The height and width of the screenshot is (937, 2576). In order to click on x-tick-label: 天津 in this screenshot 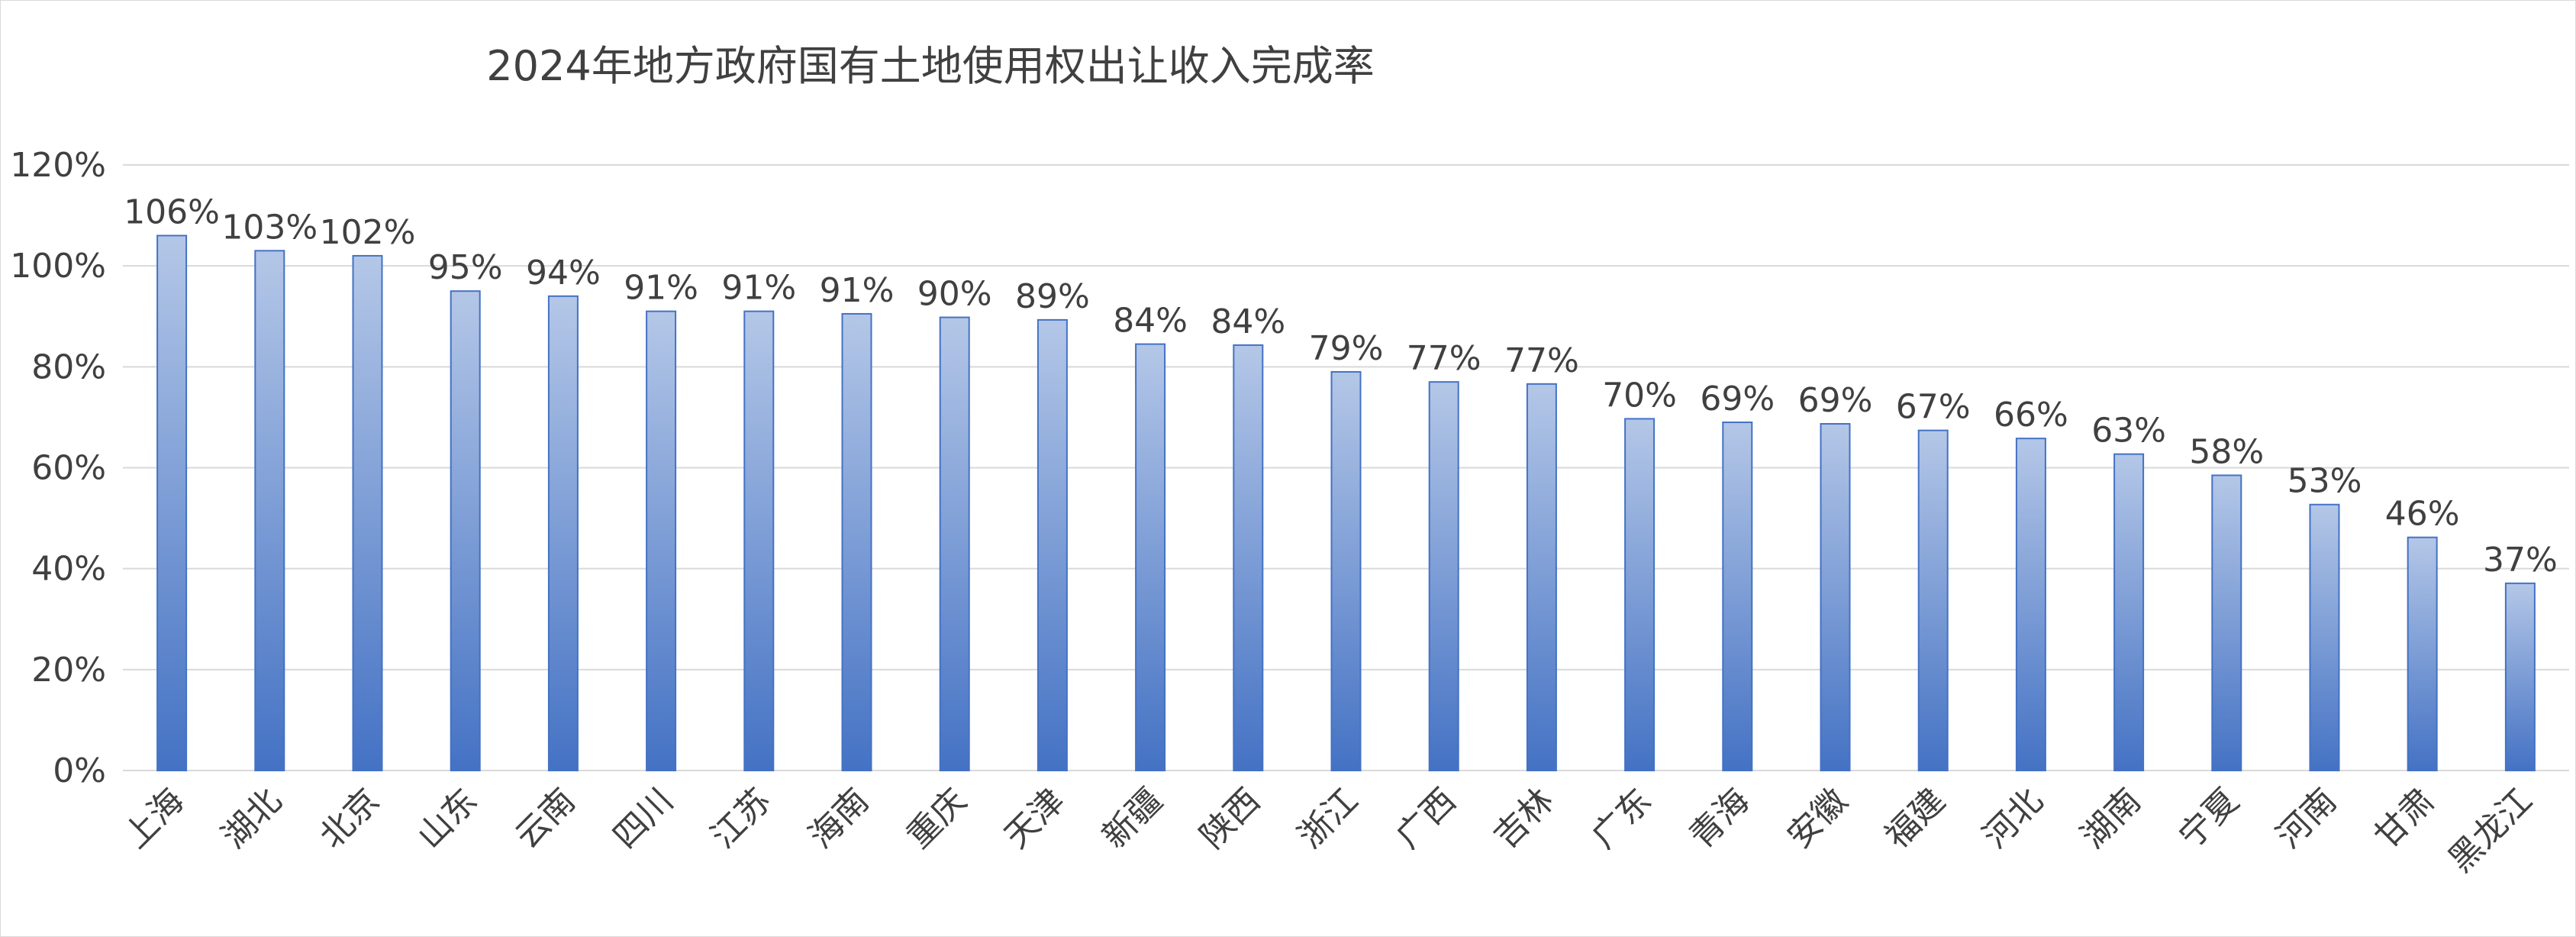, I will do `click(1034, 819)`.